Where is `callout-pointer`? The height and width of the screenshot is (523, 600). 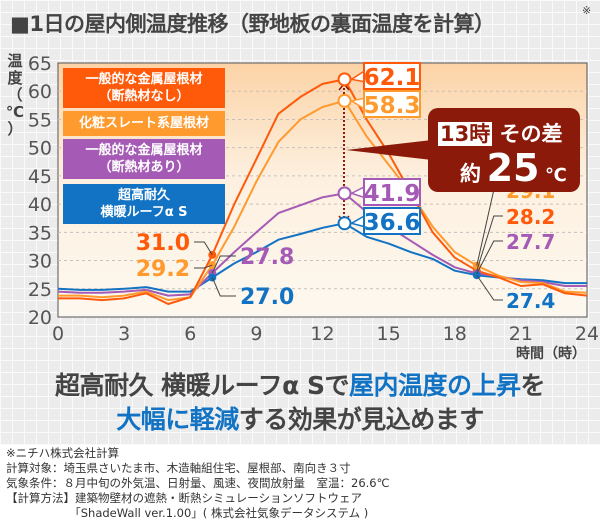 callout-pointer is located at coordinates (389, 150).